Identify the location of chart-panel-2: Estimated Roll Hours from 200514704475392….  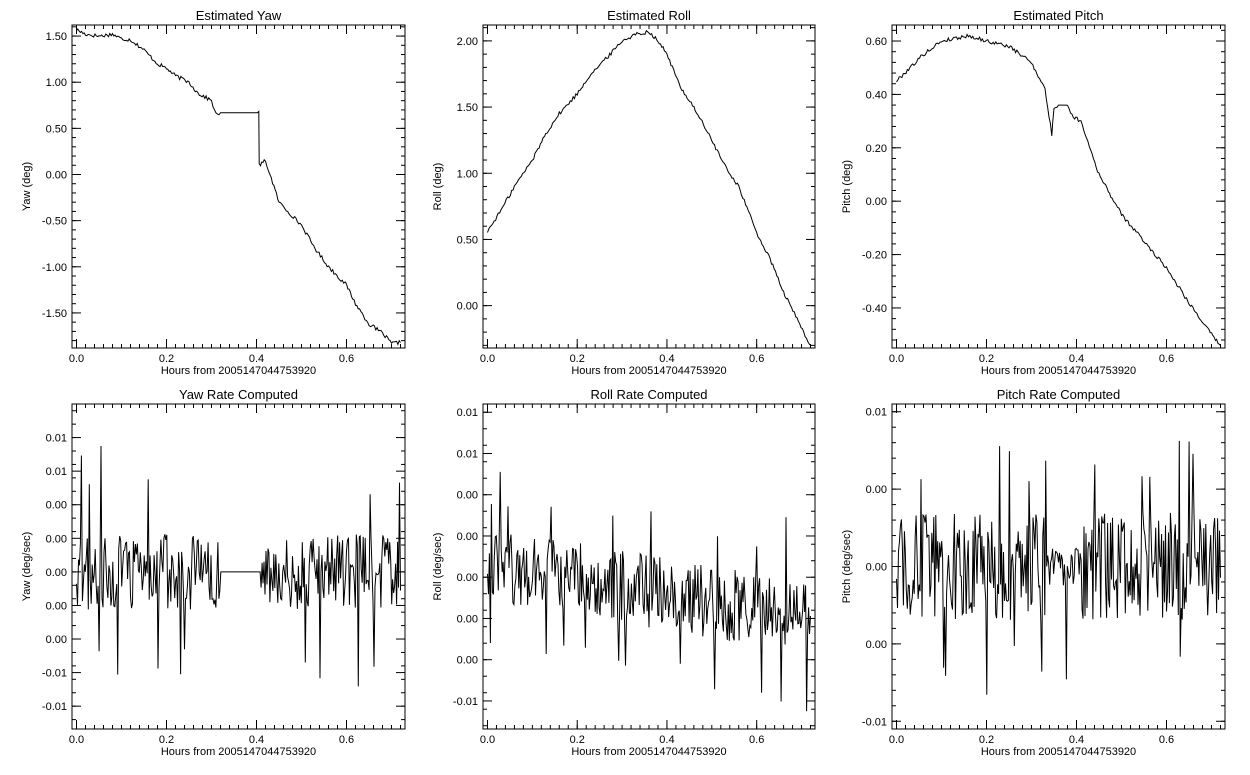
(624, 192).